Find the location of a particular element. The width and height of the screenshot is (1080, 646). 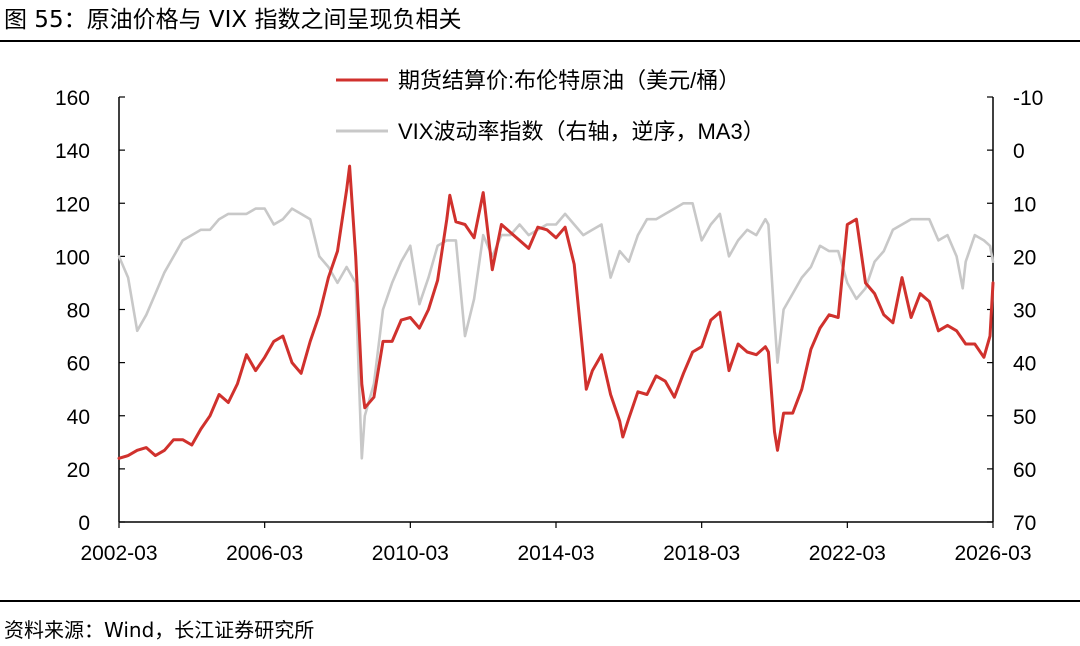

source-note: 资料来源：Wind，长江证券研究所 is located at coordinates (159, 630).